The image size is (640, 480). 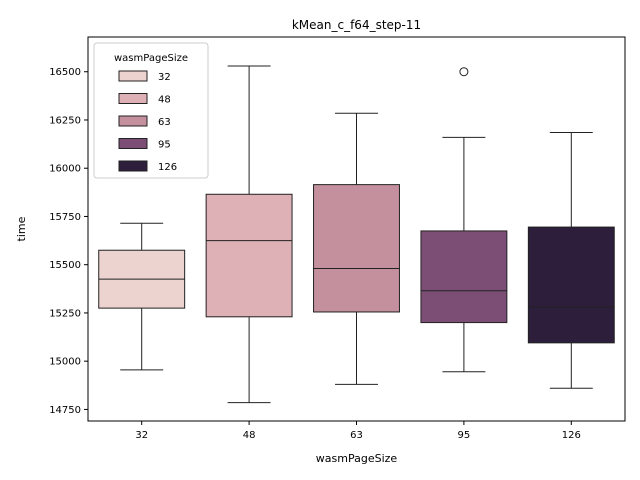 What do you see at coordinates (164, 77) in the screenshot?
I see `legend-label: 32` at bounding box center [164, 77].